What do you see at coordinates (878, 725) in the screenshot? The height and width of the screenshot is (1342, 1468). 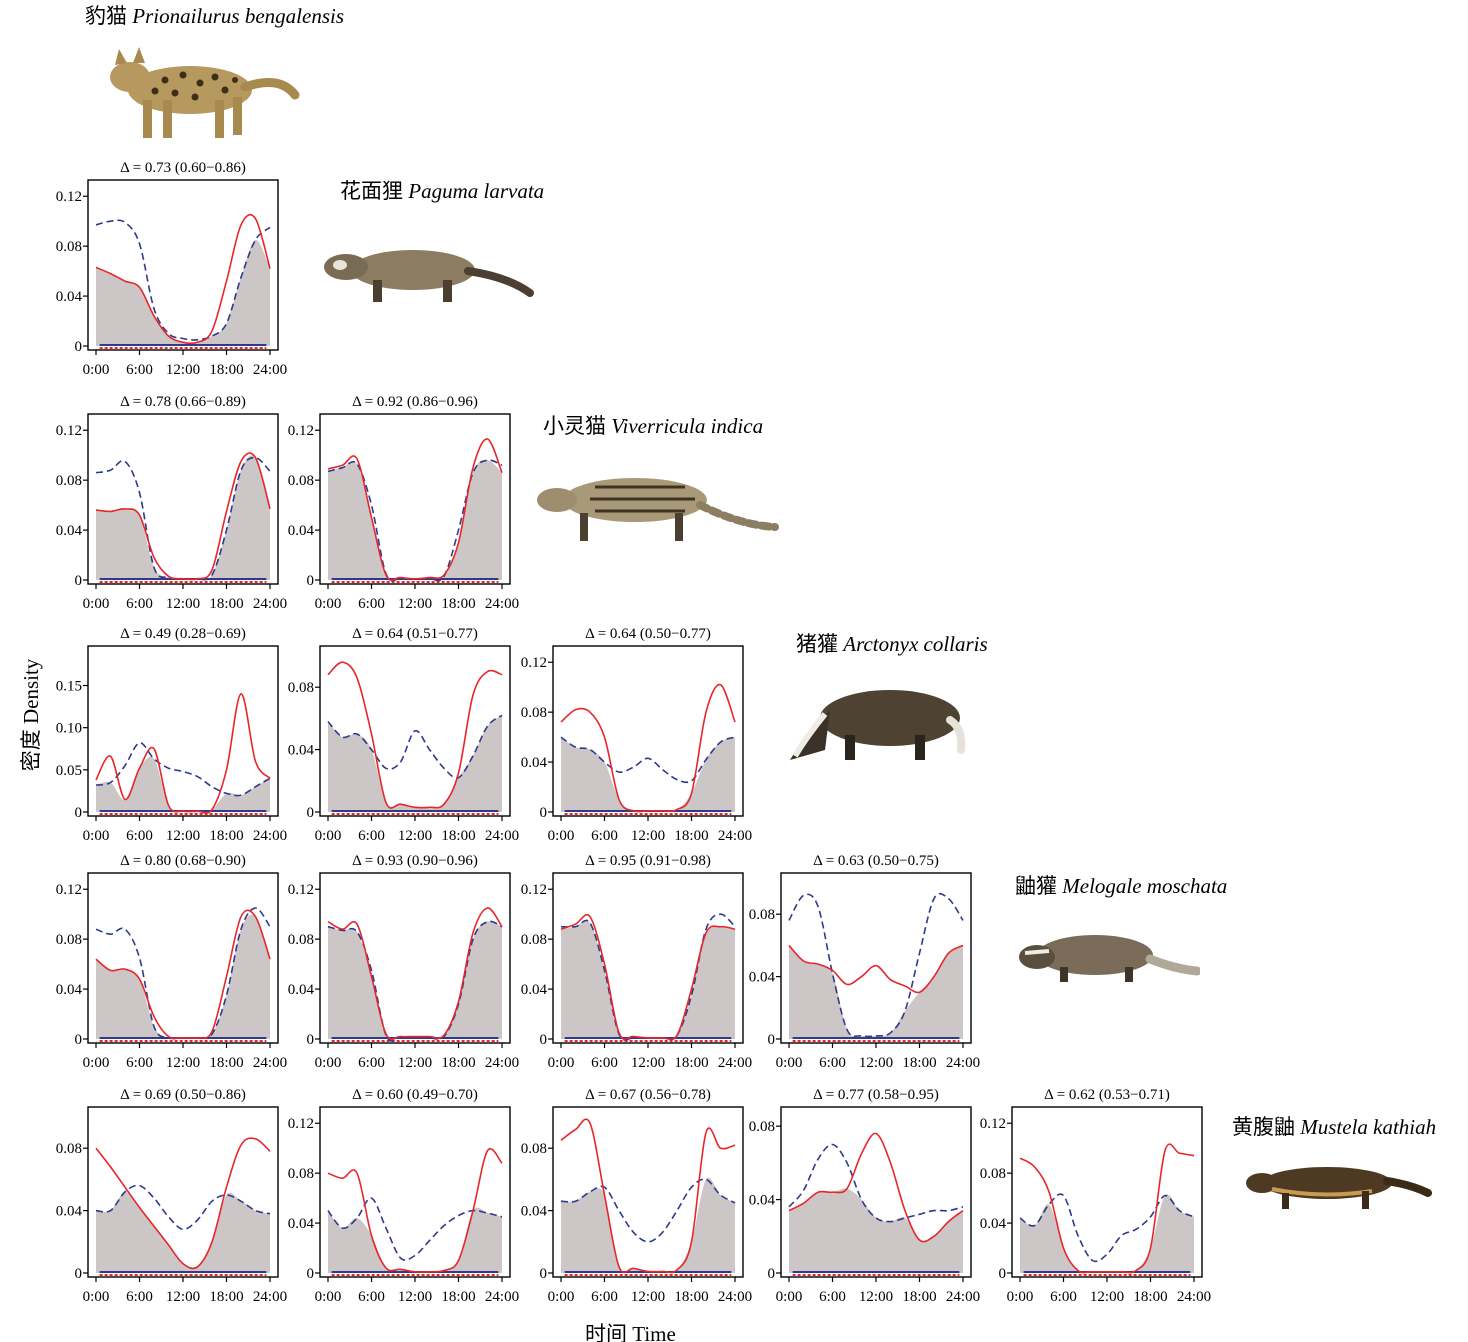 I see `hog-badger-illustration` at bounding box center [878, 725].